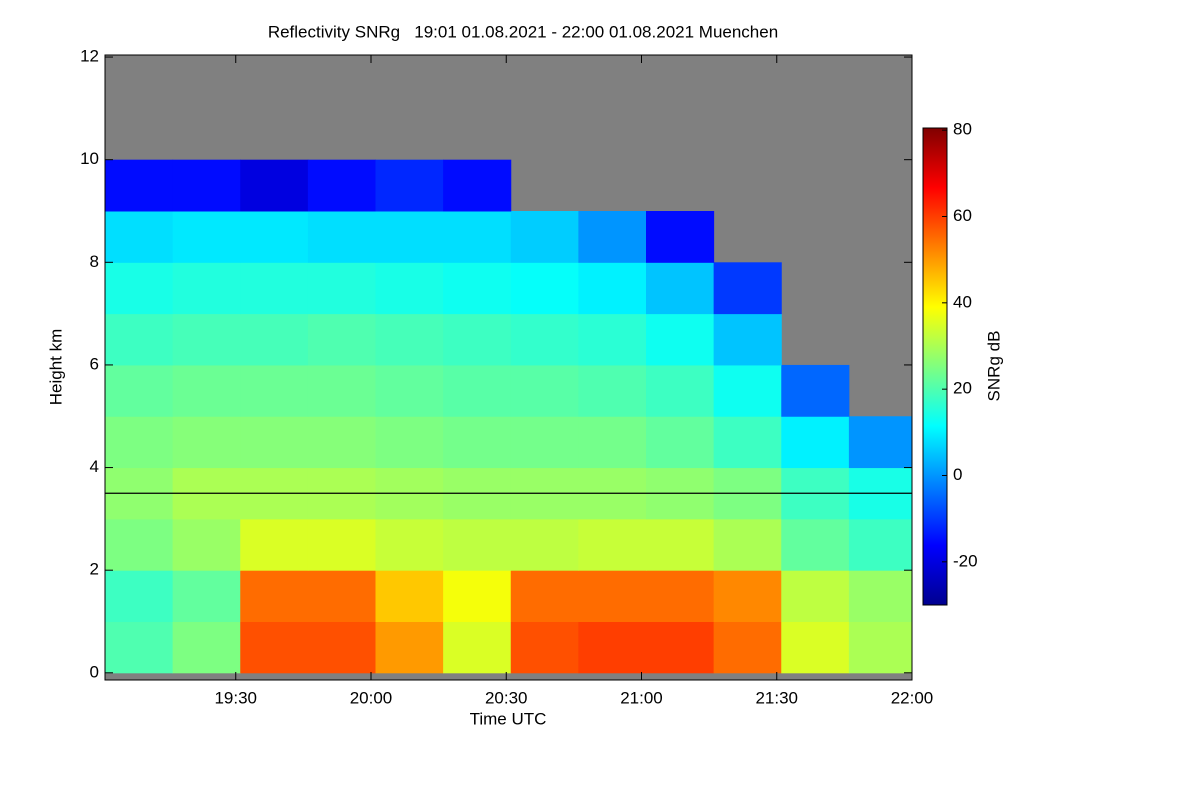  Describe the element at coordinates (506, 697) in the screenshot. I see `x-tick-label: 20:30` at that location.